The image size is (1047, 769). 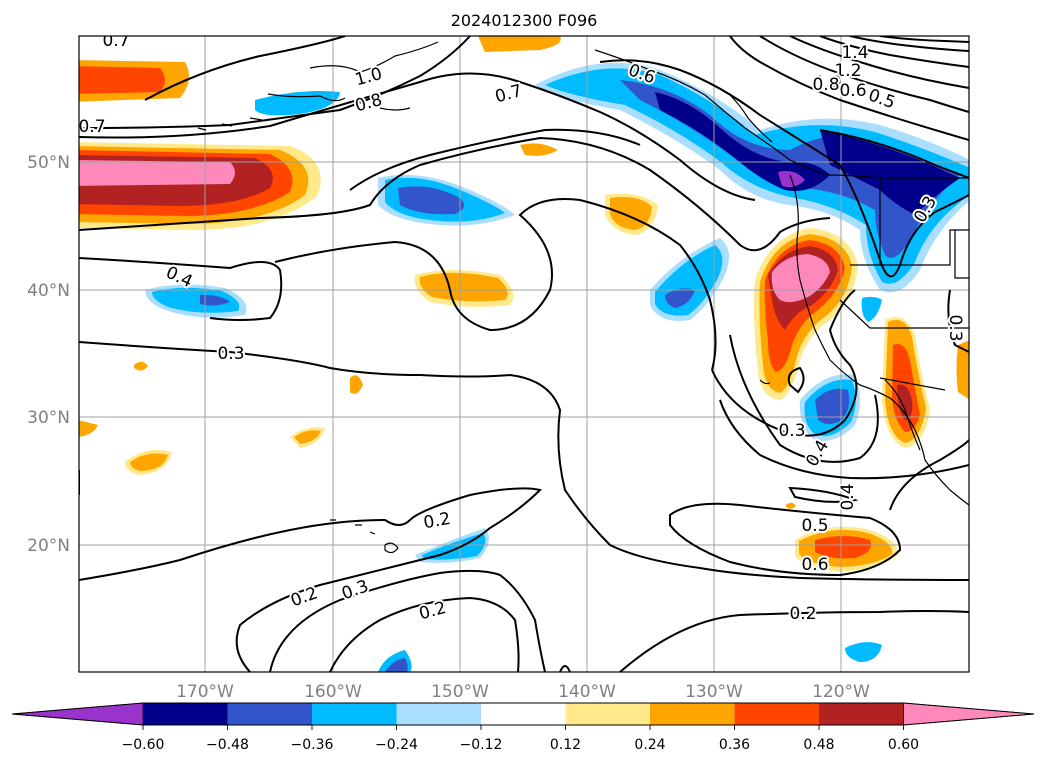 What do you see at coordinates (905, 402) in the screenshot?
I see `field-positive-baja-core` at bounding box center [905, 402].